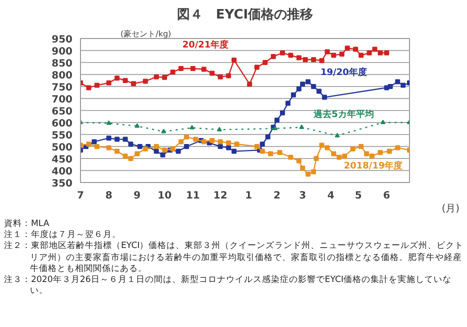 This screenshot has height=327, width=467. Describe the element at coordinates (302, 196) in the screenshot. I see `x-tick-label: 3` at that location.